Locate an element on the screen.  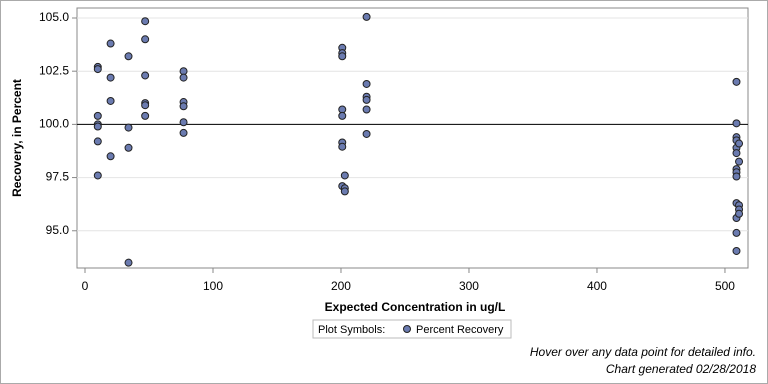
y-tick-label: 102.5 is located at coordinates (54, 70).